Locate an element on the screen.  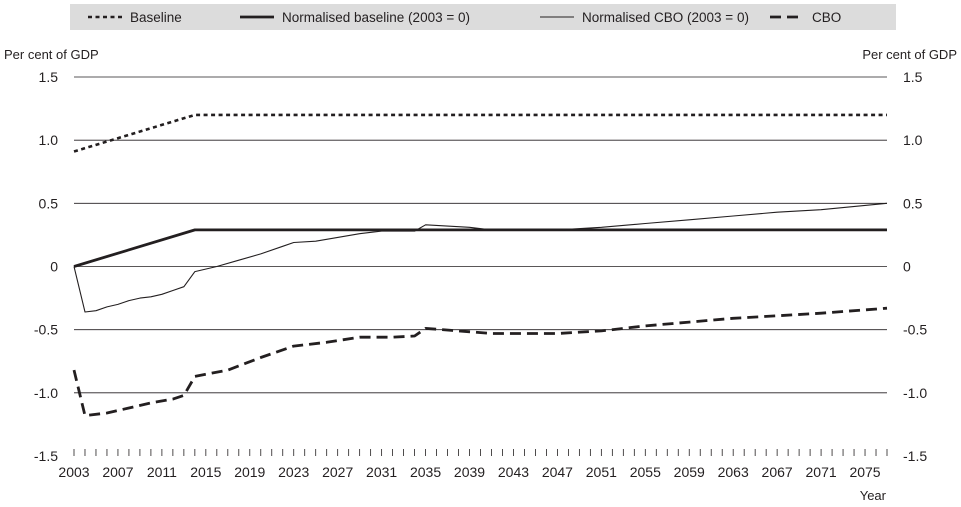
y-tick-label-left: 1.0 is located at coordinates (49, 140).